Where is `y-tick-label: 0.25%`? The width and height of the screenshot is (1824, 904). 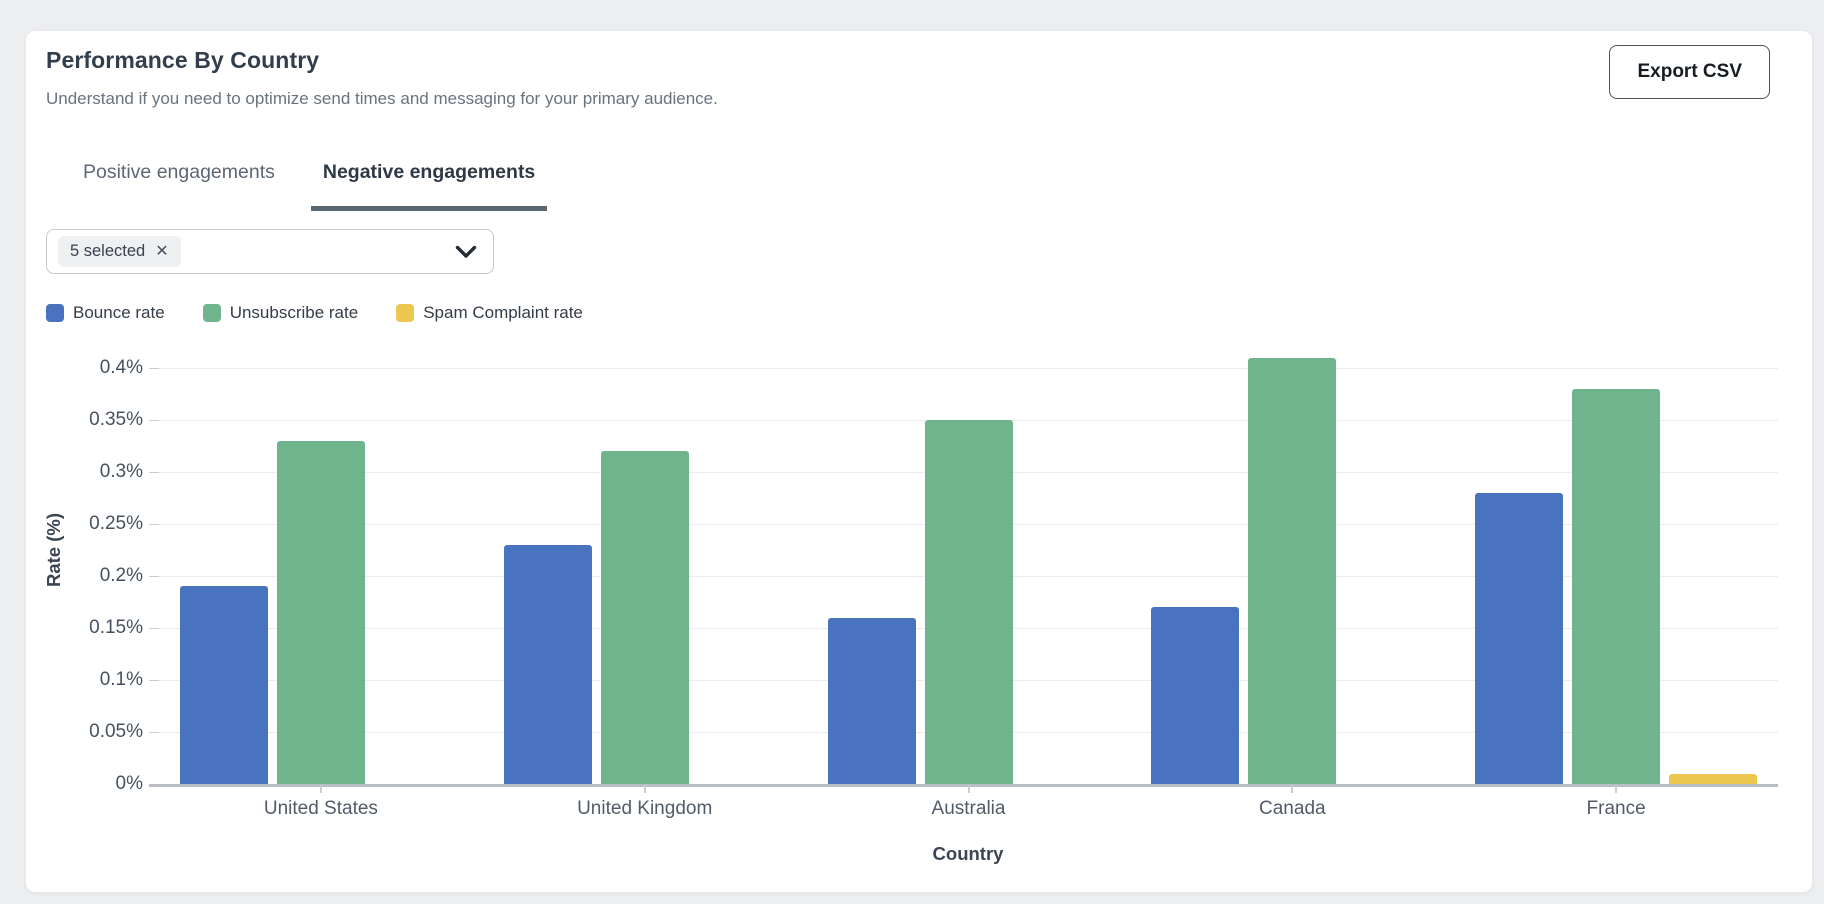
y-tick-label: 0.25% is located at coordinates (116, 523).